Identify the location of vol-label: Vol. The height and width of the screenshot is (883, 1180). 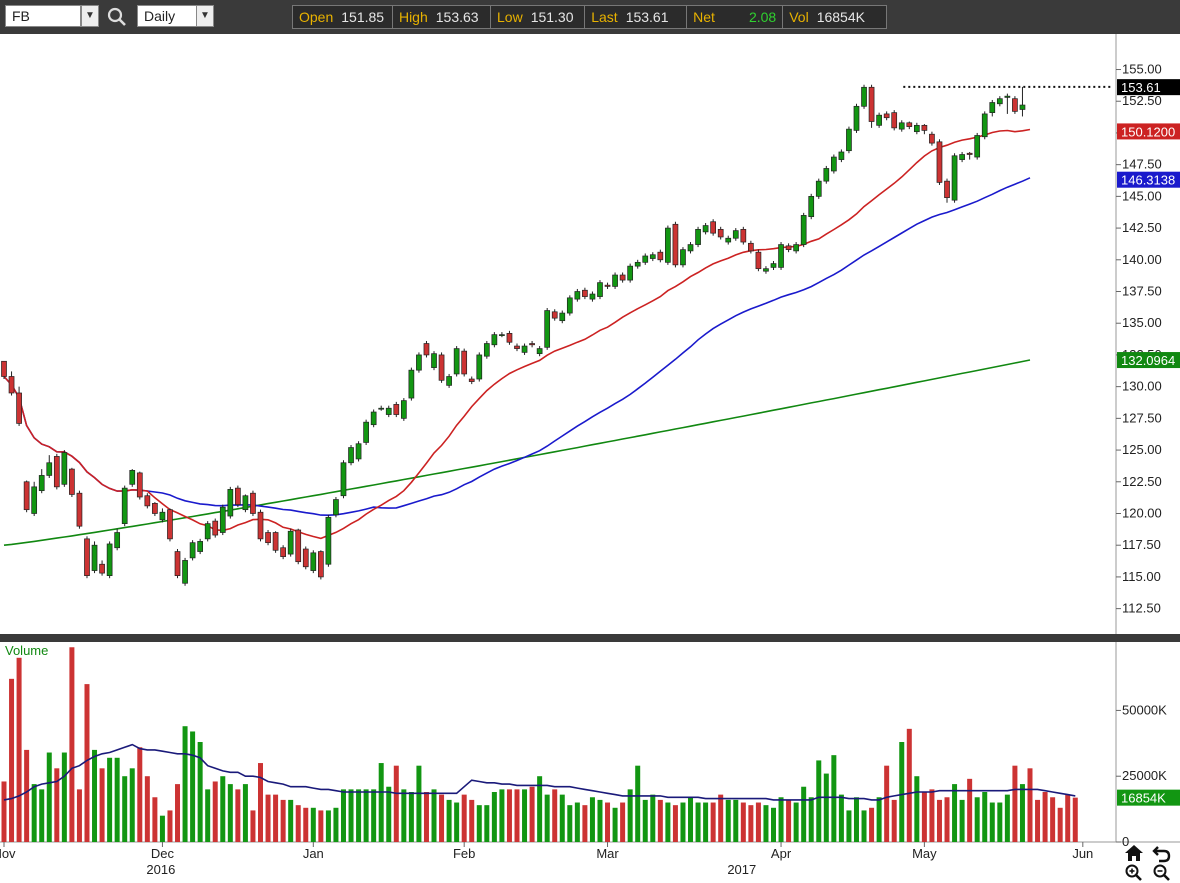
(799, 17).